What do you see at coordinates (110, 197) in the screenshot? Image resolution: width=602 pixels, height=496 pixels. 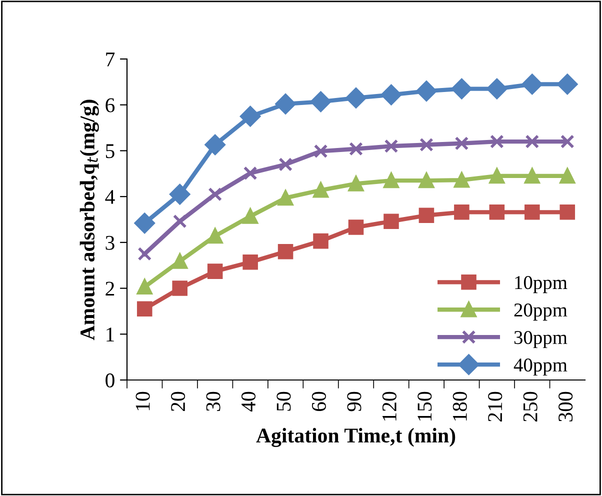 I see `y-tick-label: 4` at bounding box center [110, 197].